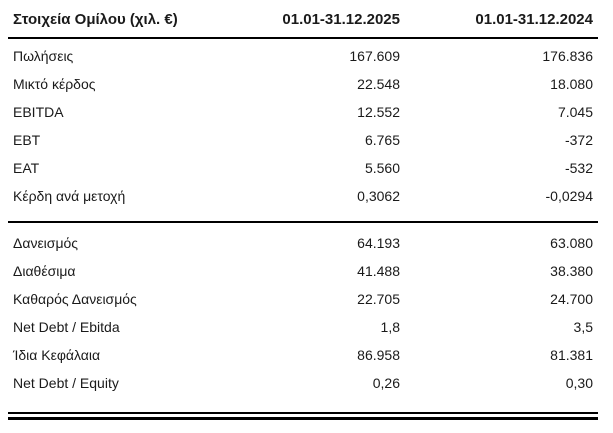 The width and height of the screenshot is (613, 433). Describe the element at coordinates (303, 140) in the screenshot. I see `table-row: EBT 6.765 -372` at that location.